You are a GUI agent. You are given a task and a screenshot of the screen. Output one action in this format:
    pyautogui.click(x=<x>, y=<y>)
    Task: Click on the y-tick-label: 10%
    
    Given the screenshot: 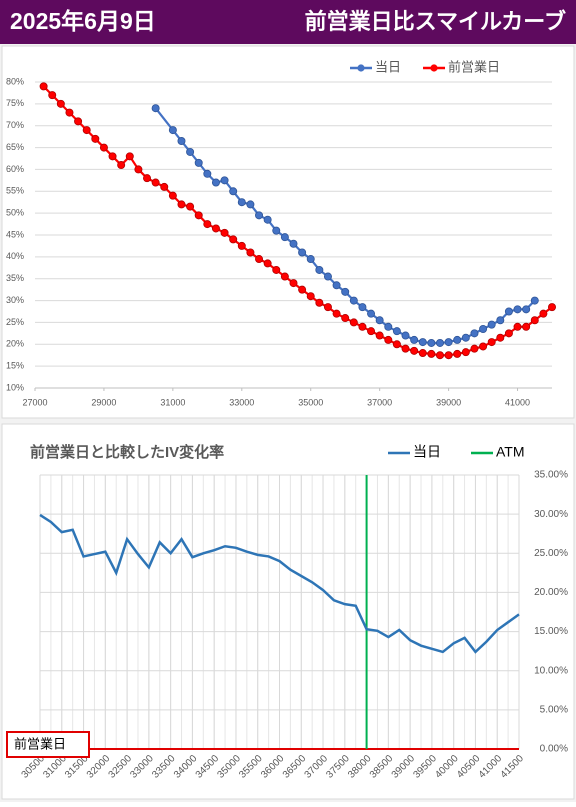 What is the action you would take?
    pyautogui.click(x=15, y=387)
    